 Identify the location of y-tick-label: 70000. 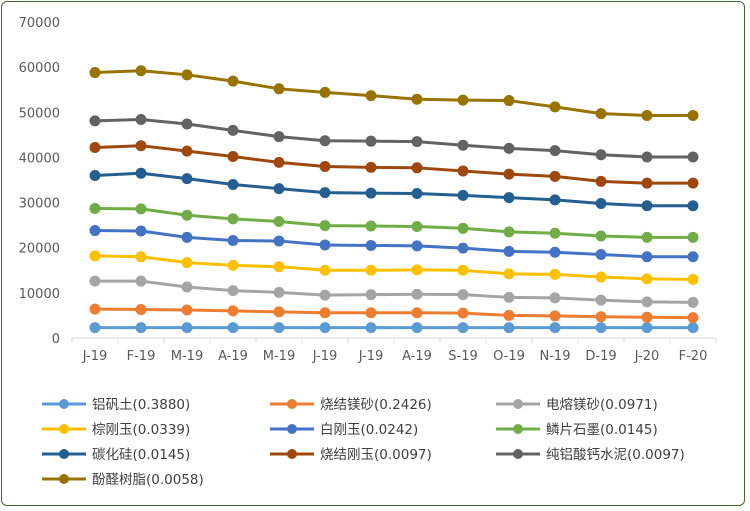
(39, 23).